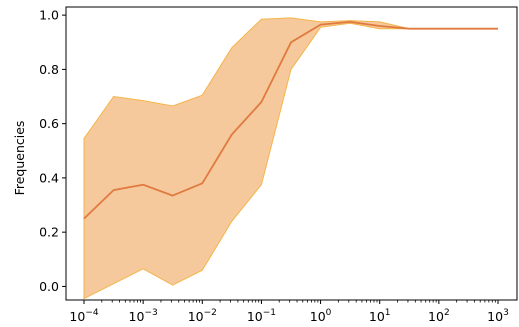 The width and height of the screenshot is (519, 327). What do you see at coordinates (289, 312) in the screenshot?
I see `x-axis-ticks: 10⁻⁴ 10⁻³ 10⁻² 10⁻¹ 10⁰ 10¹ 10² 10³` at bounding box center [289, 312].